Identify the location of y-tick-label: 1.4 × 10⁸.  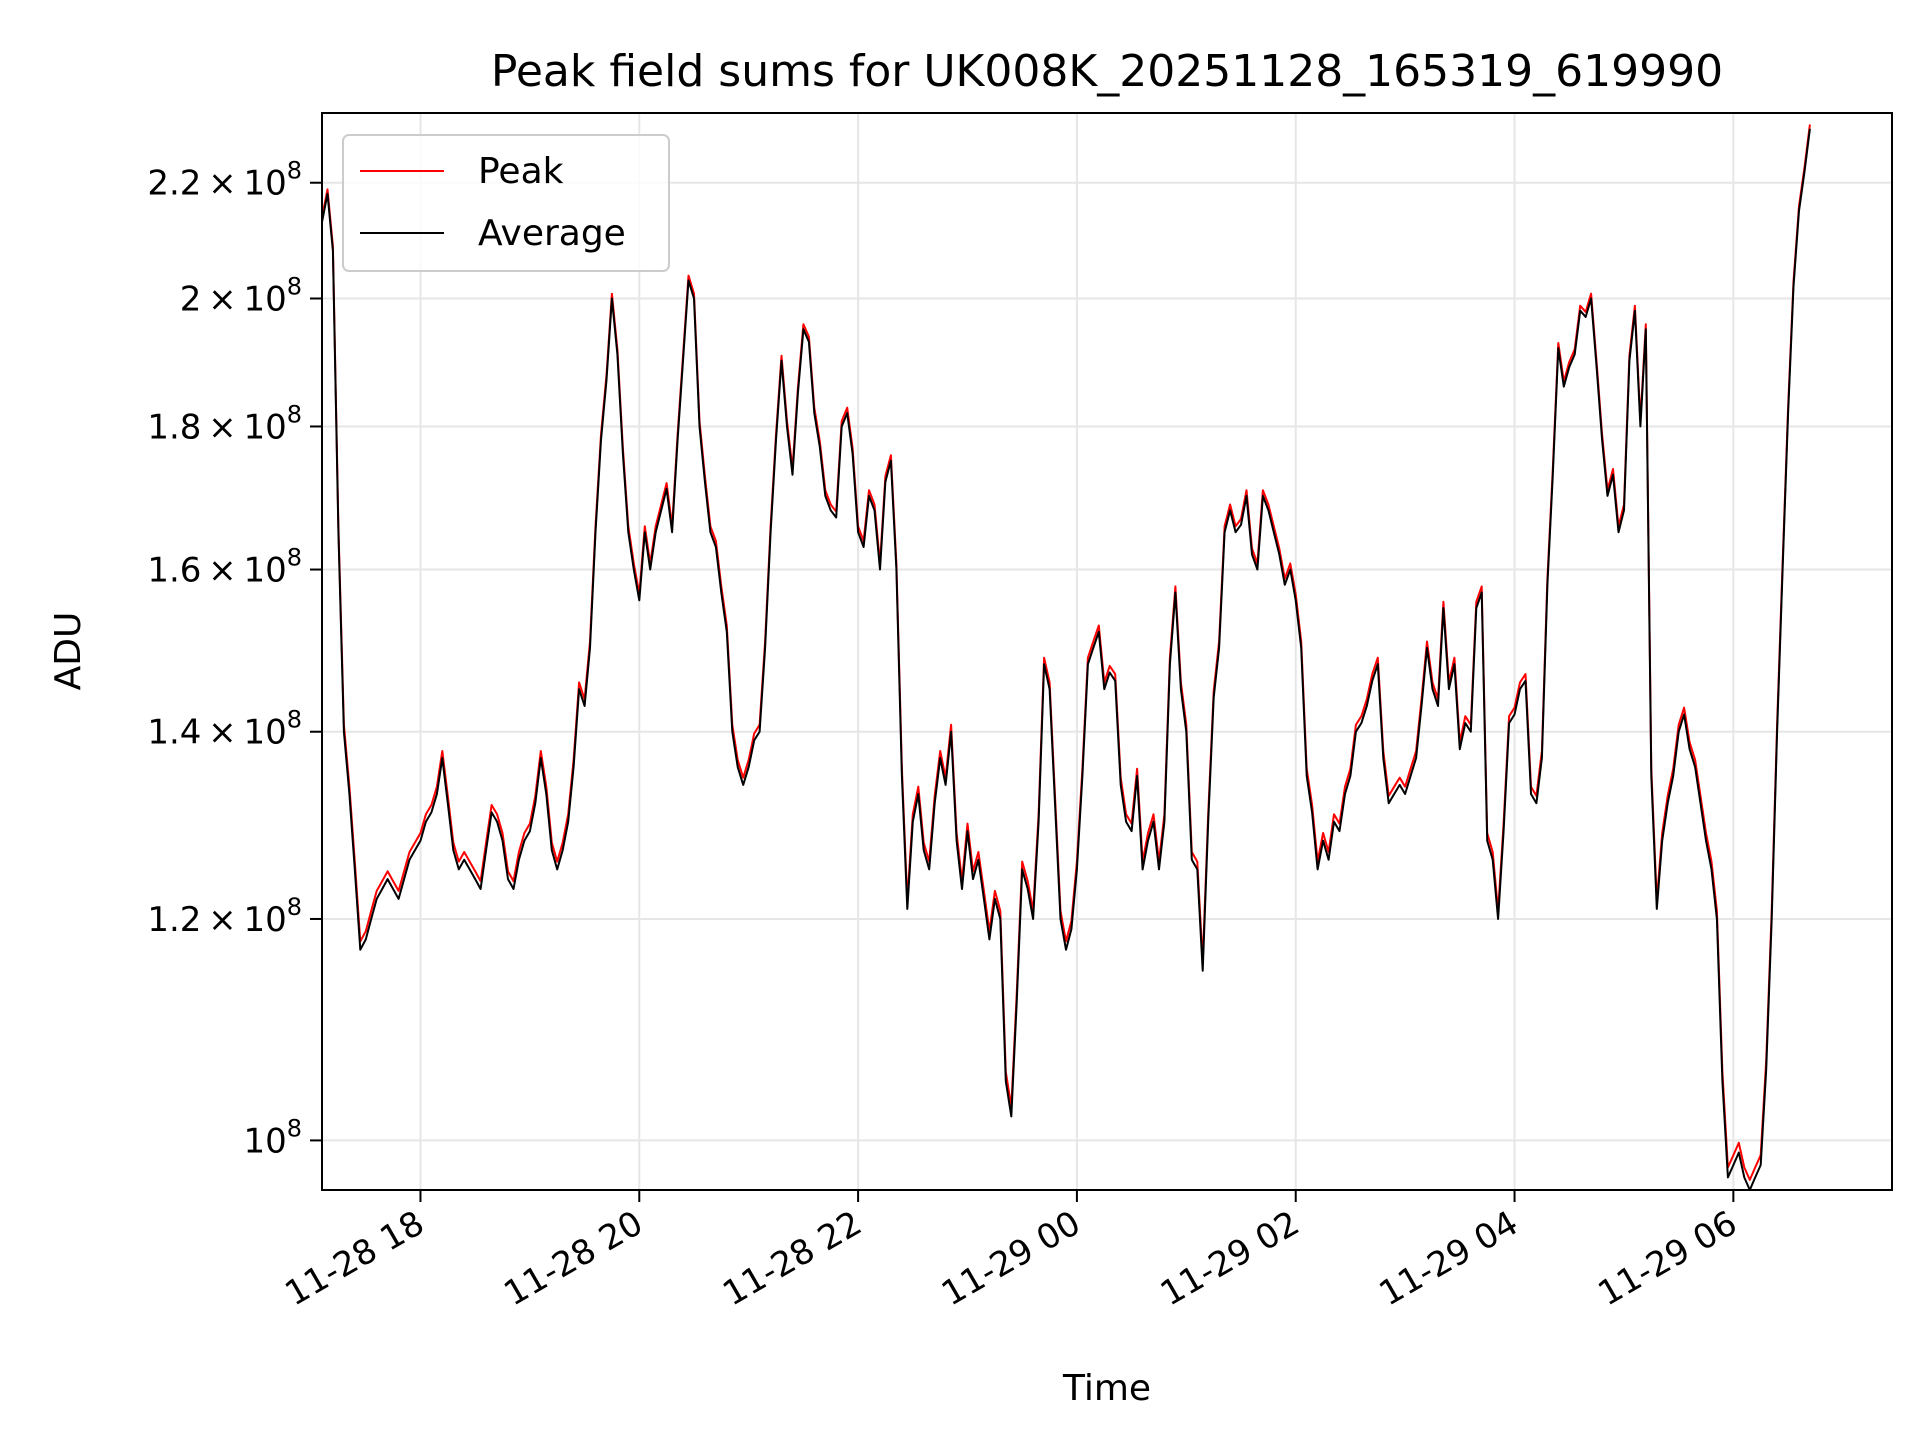
(224, 729).